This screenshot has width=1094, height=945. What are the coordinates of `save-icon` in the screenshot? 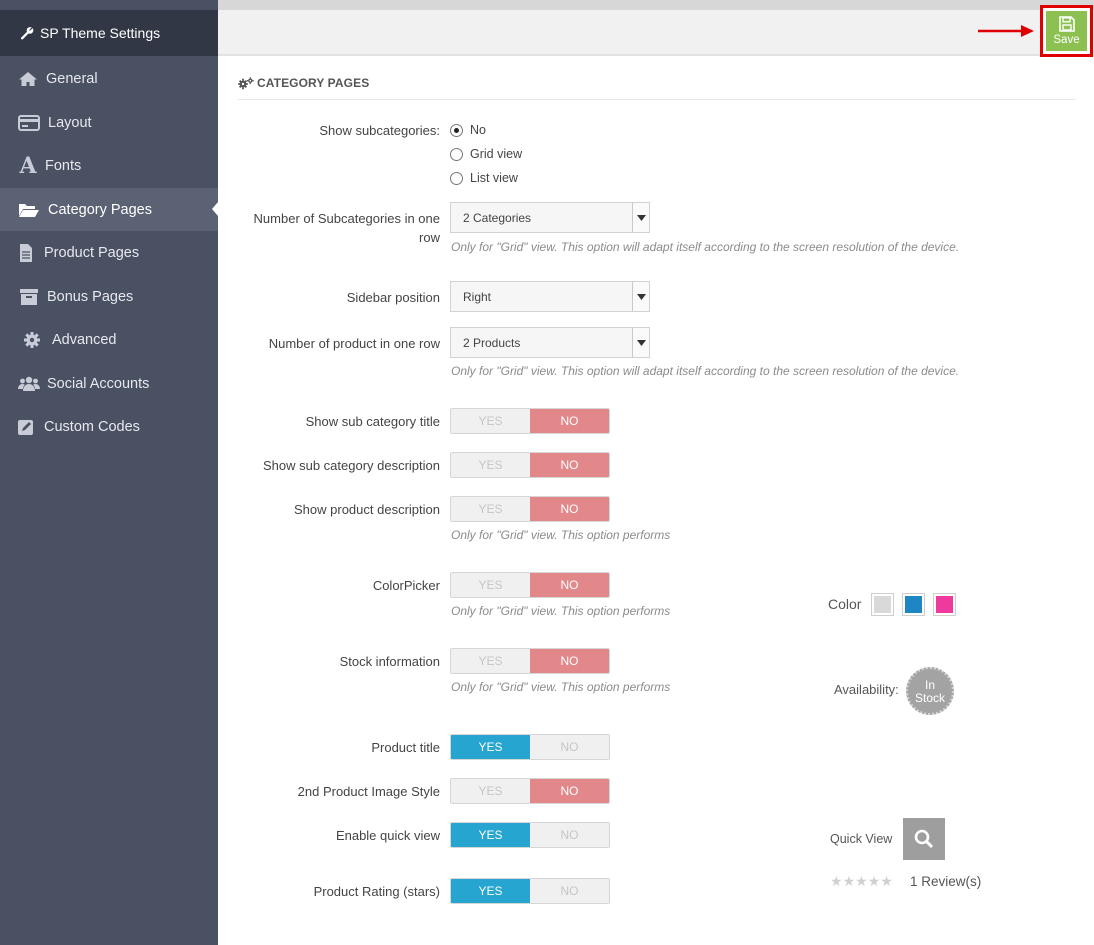 It's located at (1066, 24).